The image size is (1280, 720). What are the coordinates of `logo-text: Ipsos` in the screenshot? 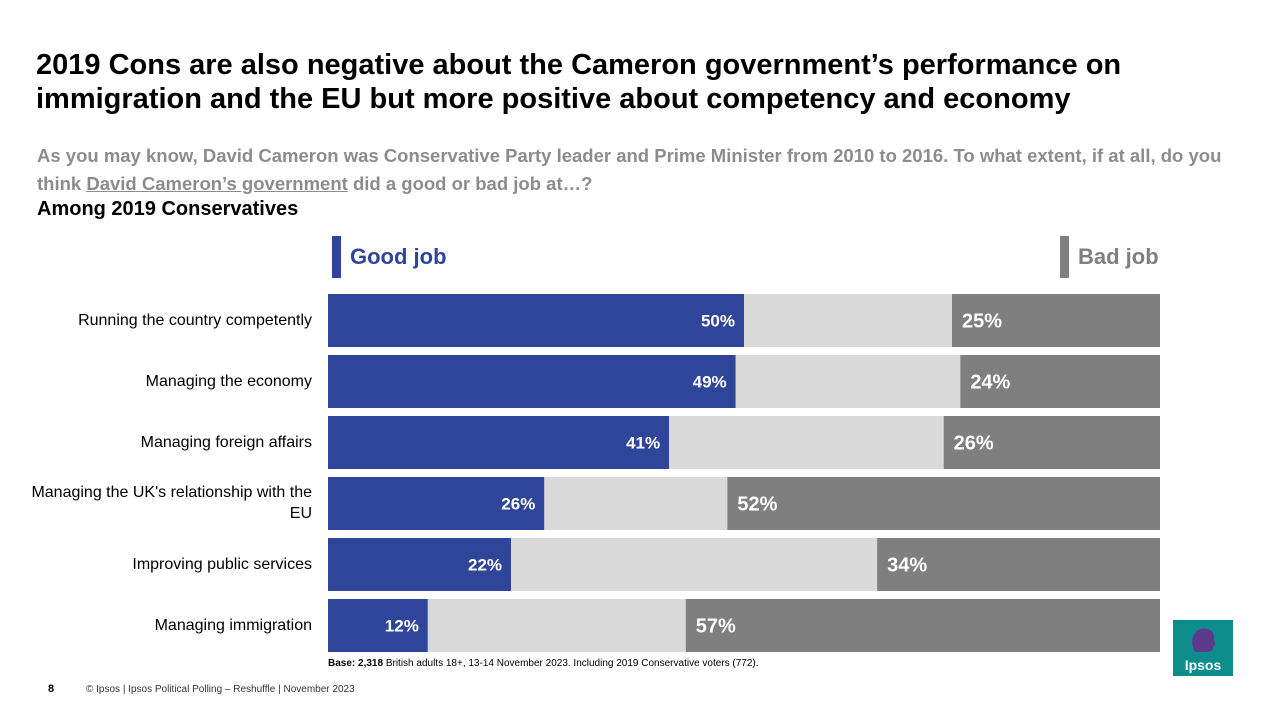 It's located at (1203, 665).